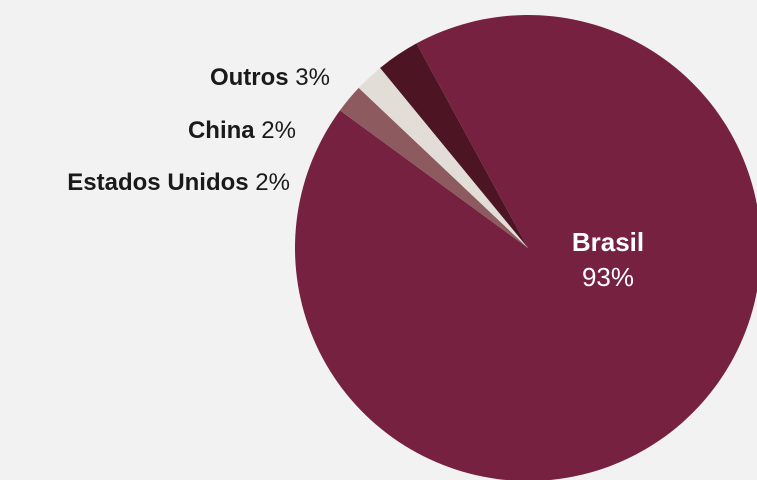 The height and width of the screenshot is (480, 757). I want to click on slice-label-name: China, so click(221, 130).